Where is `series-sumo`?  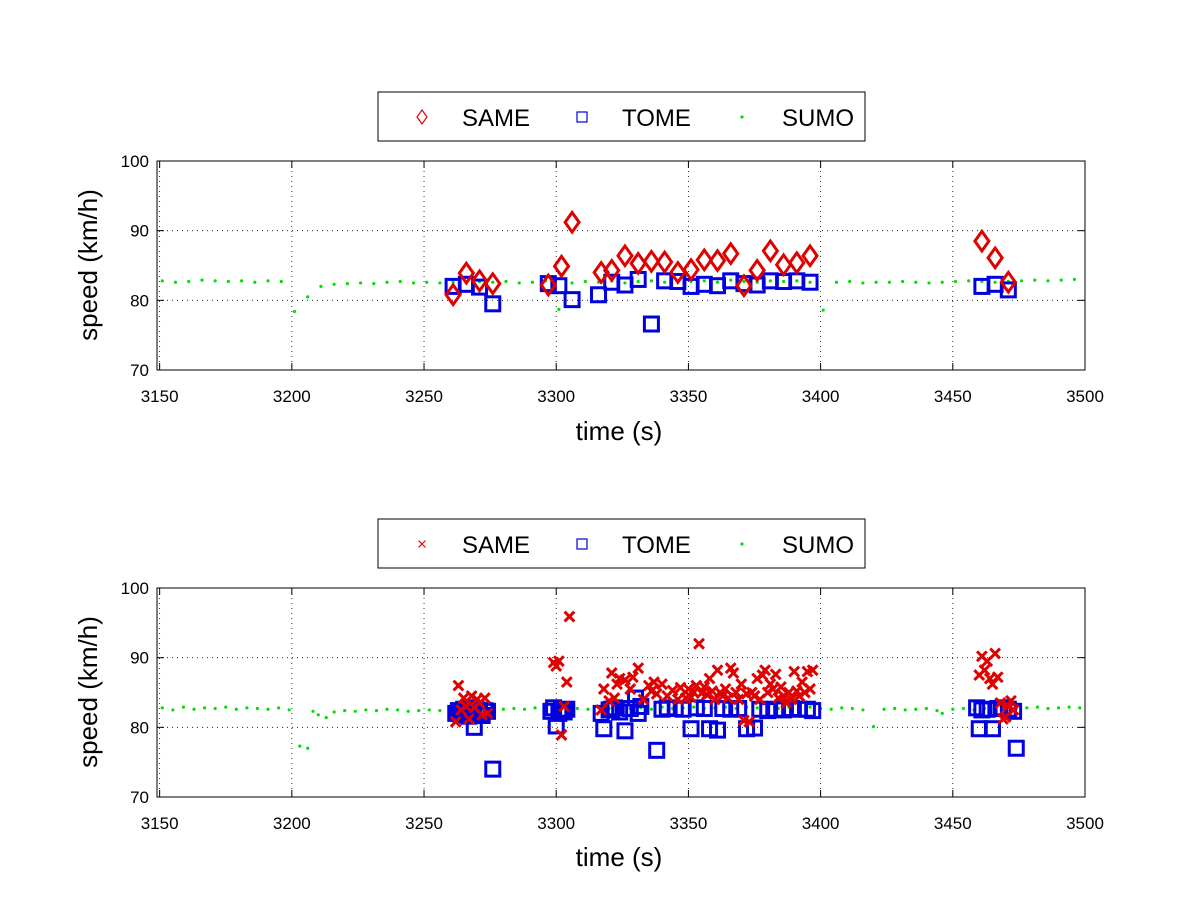
series-sumo is located at coordinates (618, 295).